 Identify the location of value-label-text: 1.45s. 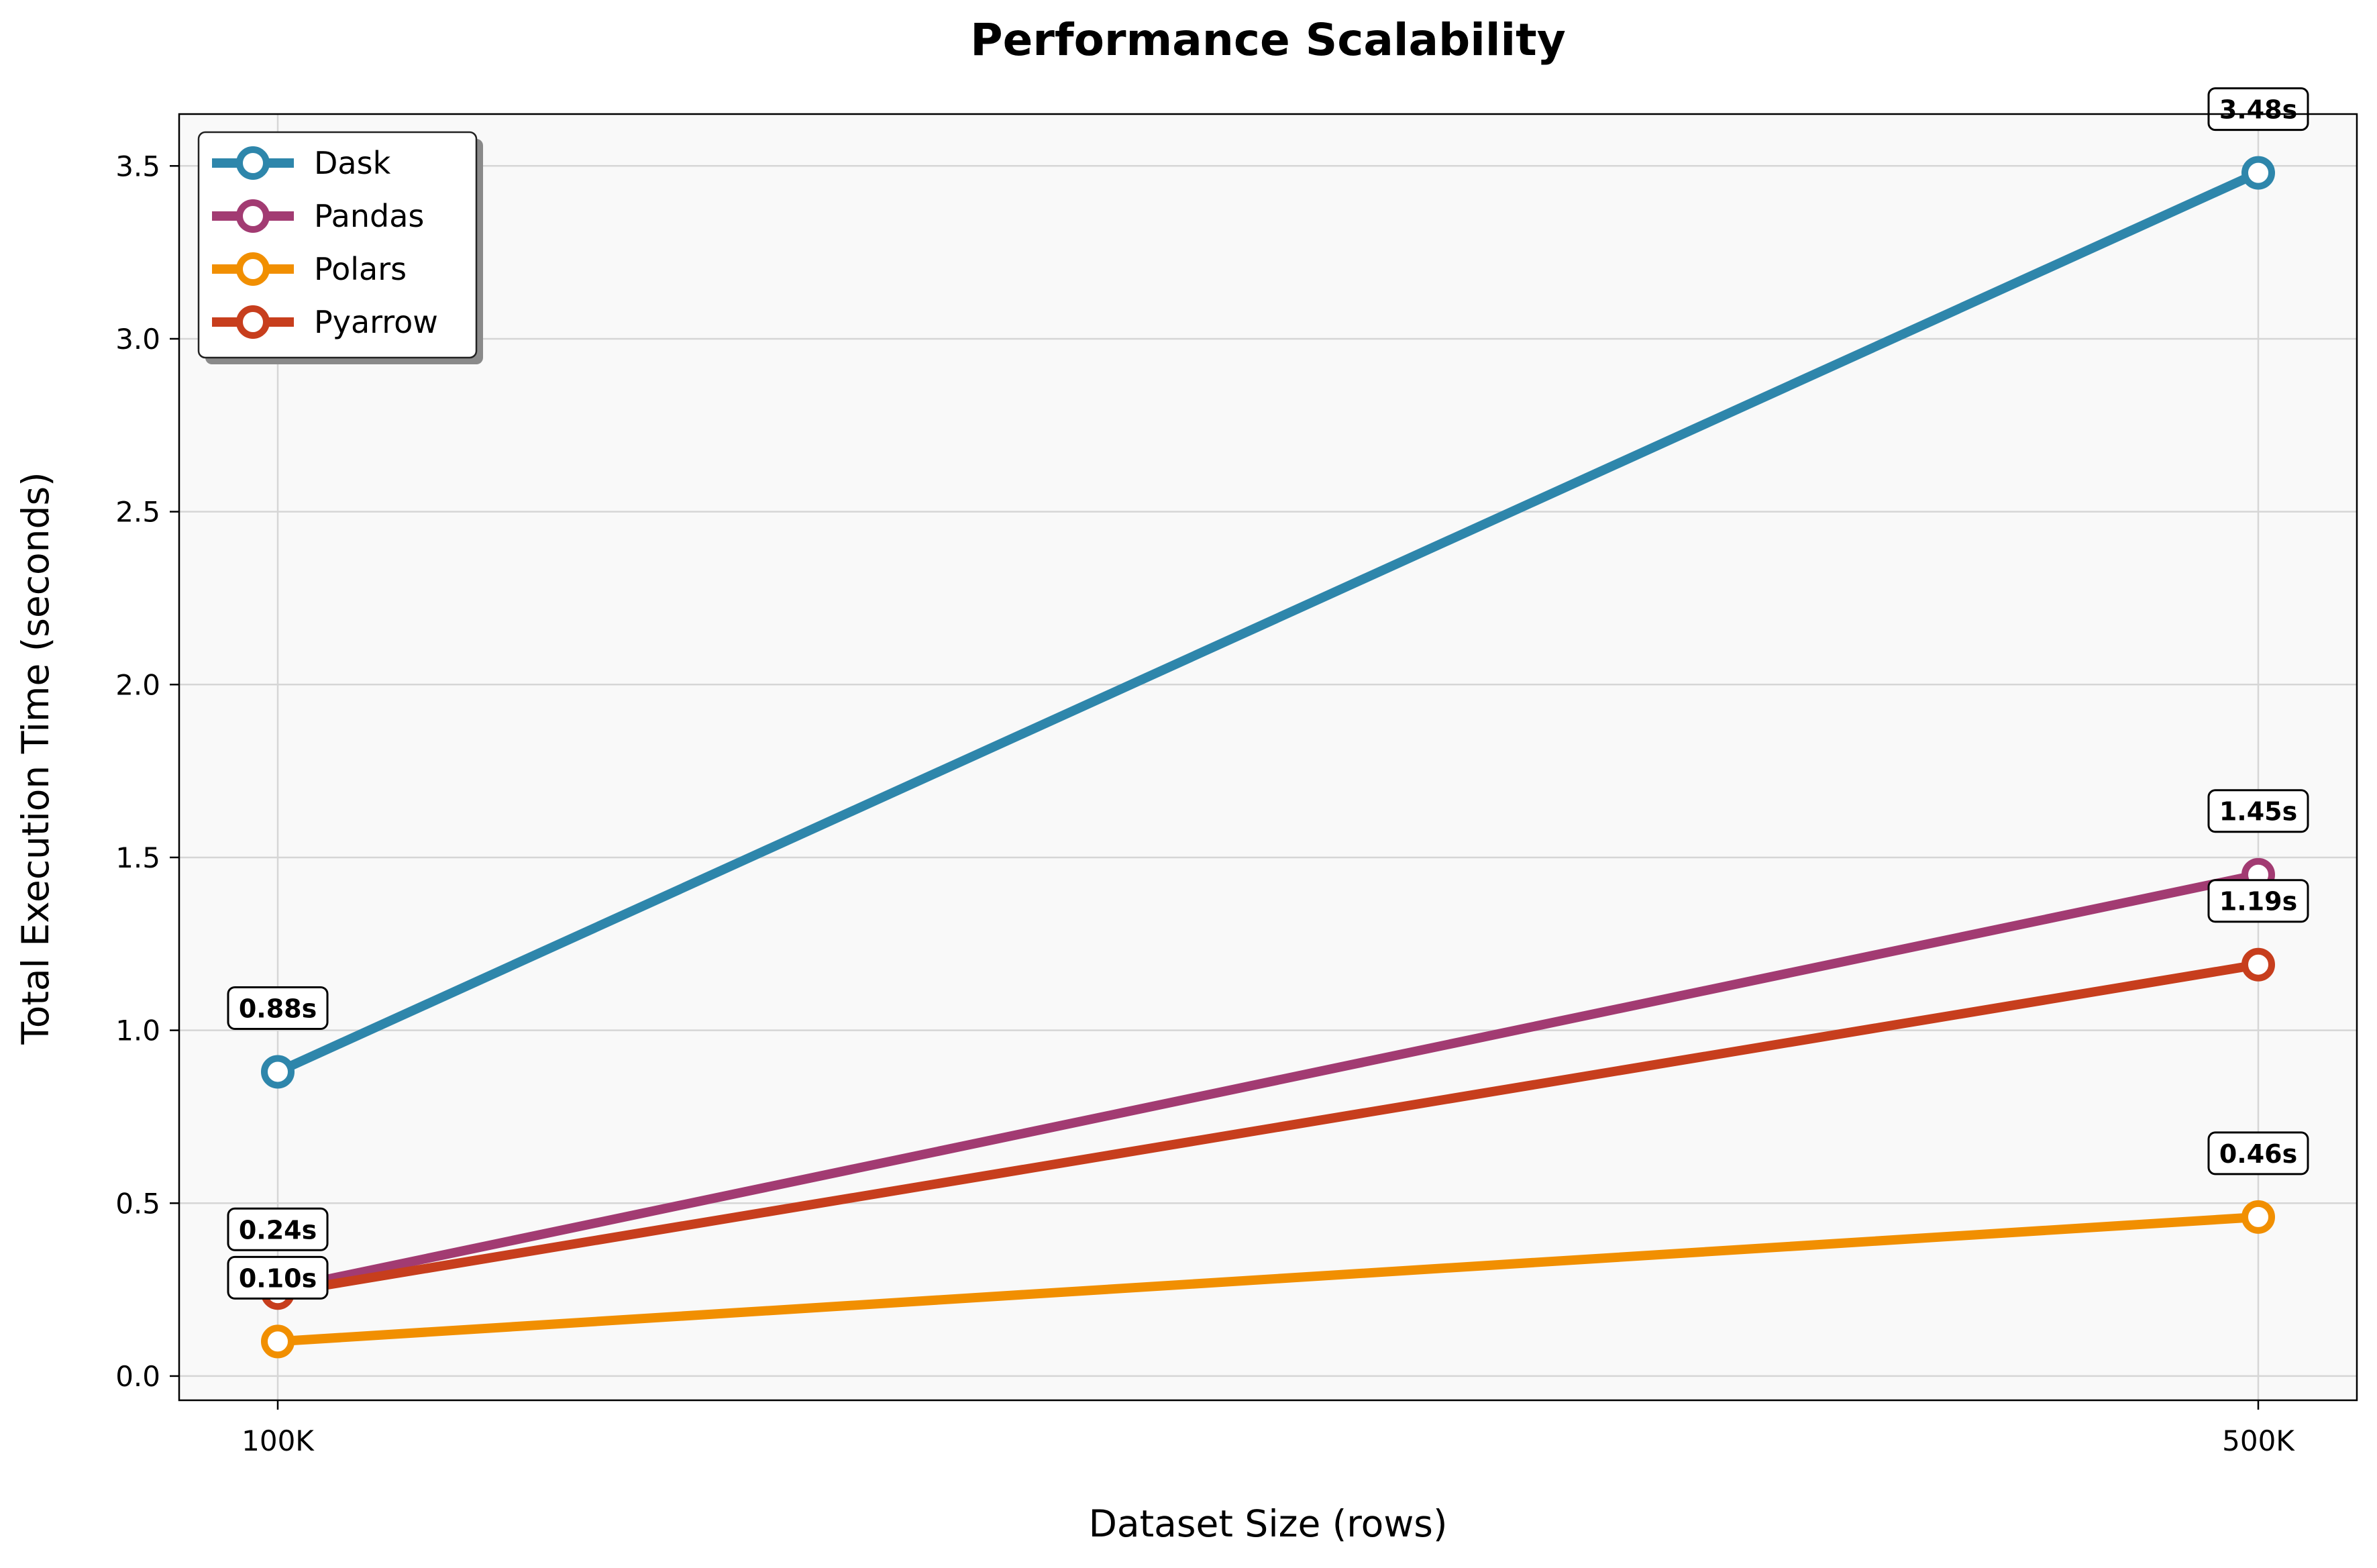
(2258, 812).